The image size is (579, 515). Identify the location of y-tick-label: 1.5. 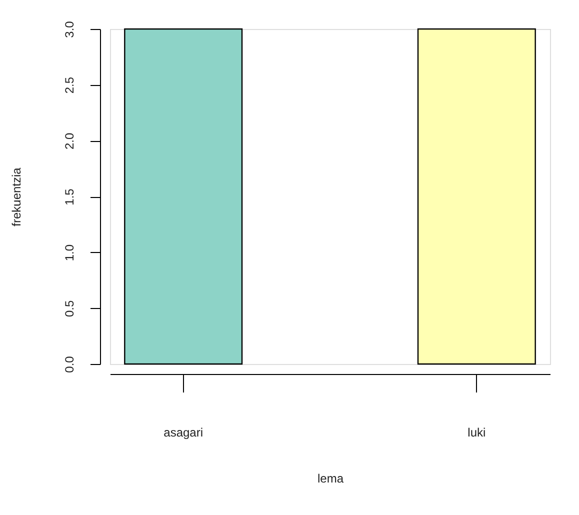
(69, 197).